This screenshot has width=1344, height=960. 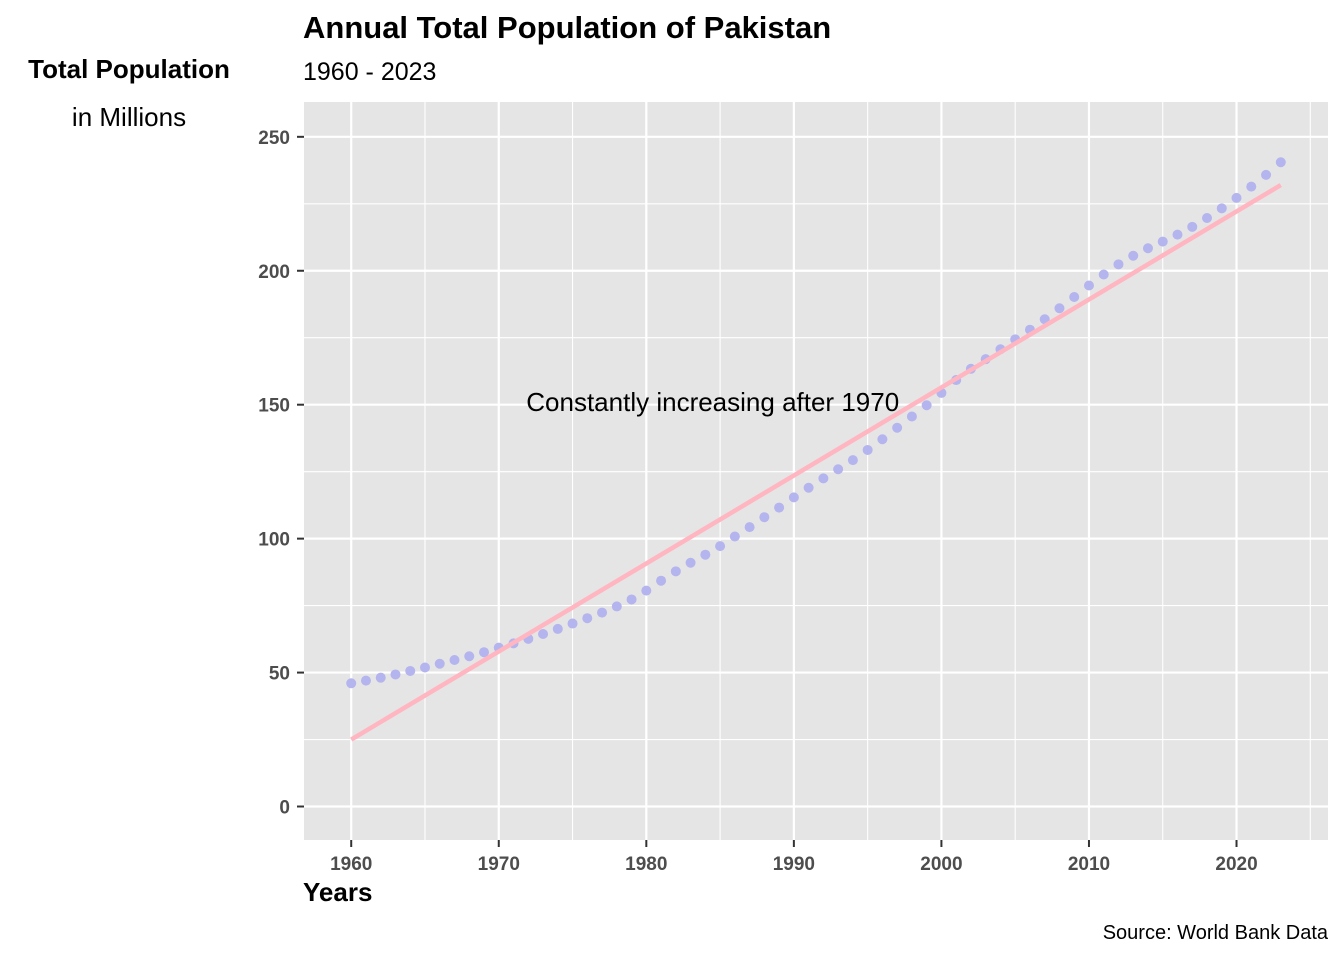 What do you see at coordinates (129, 69) in the screenshot?
I see `y-axis-label-main: Total Population` at bounding box center [129, 69].